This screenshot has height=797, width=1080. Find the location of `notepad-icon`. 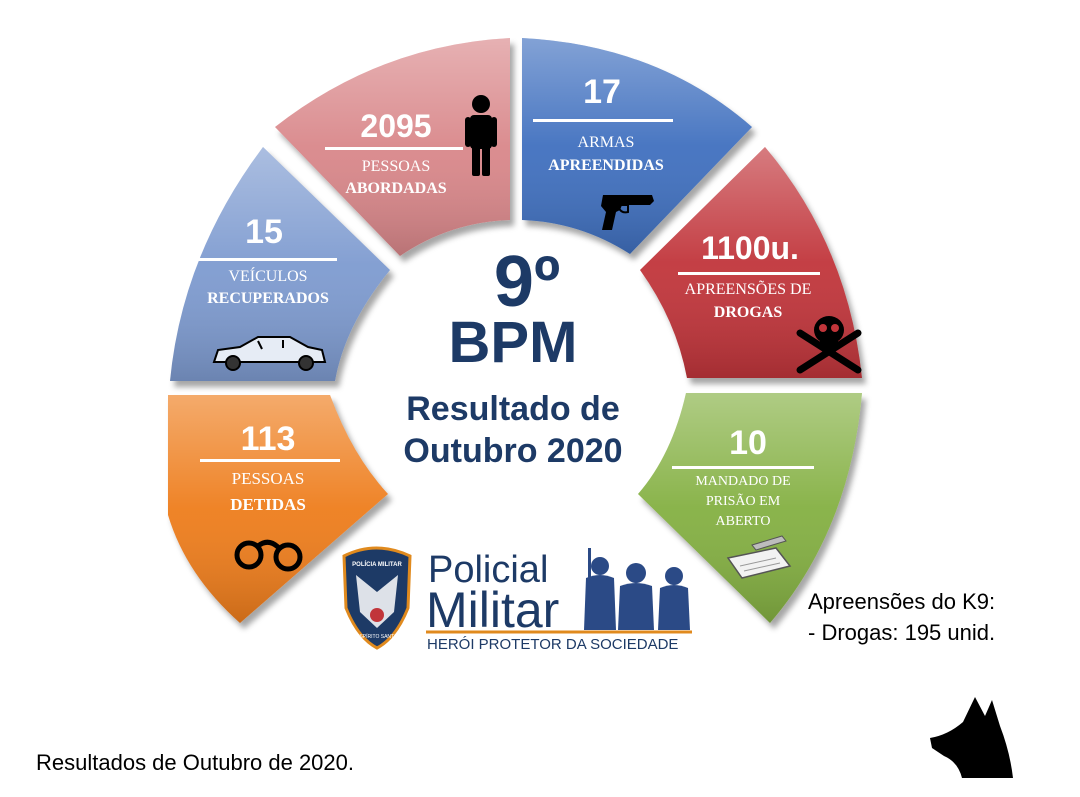

notepad-icon is located at coordinates (759, 557).